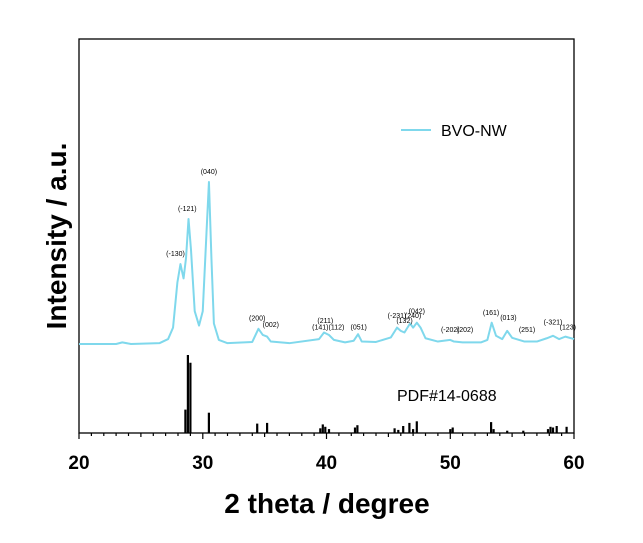  Describe the element at coordinates (326, 463) in the screenshot. I see `x-tick-label: 40` at that location.